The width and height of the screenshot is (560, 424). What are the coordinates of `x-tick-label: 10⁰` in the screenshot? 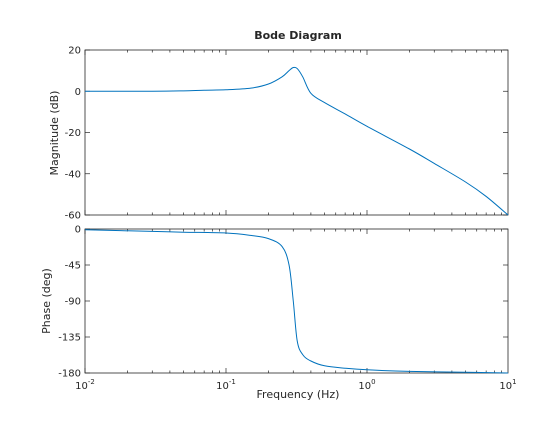 It's located at (366, 385).